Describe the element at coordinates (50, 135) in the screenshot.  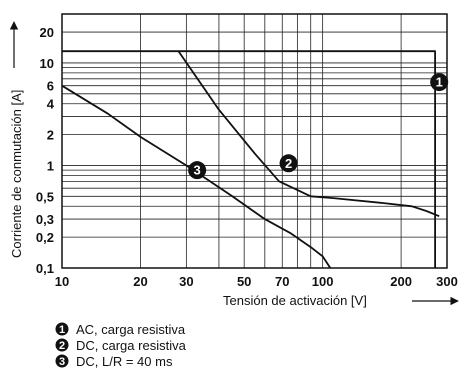
I see `y-tick-label: 2` at that location.